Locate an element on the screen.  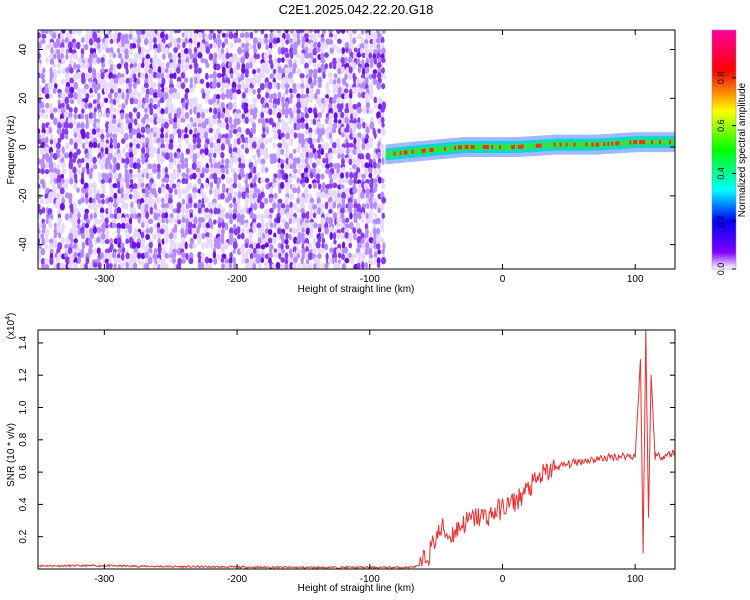
spectrogram-ytick-label: -40 is located at coordinates (23, 244).